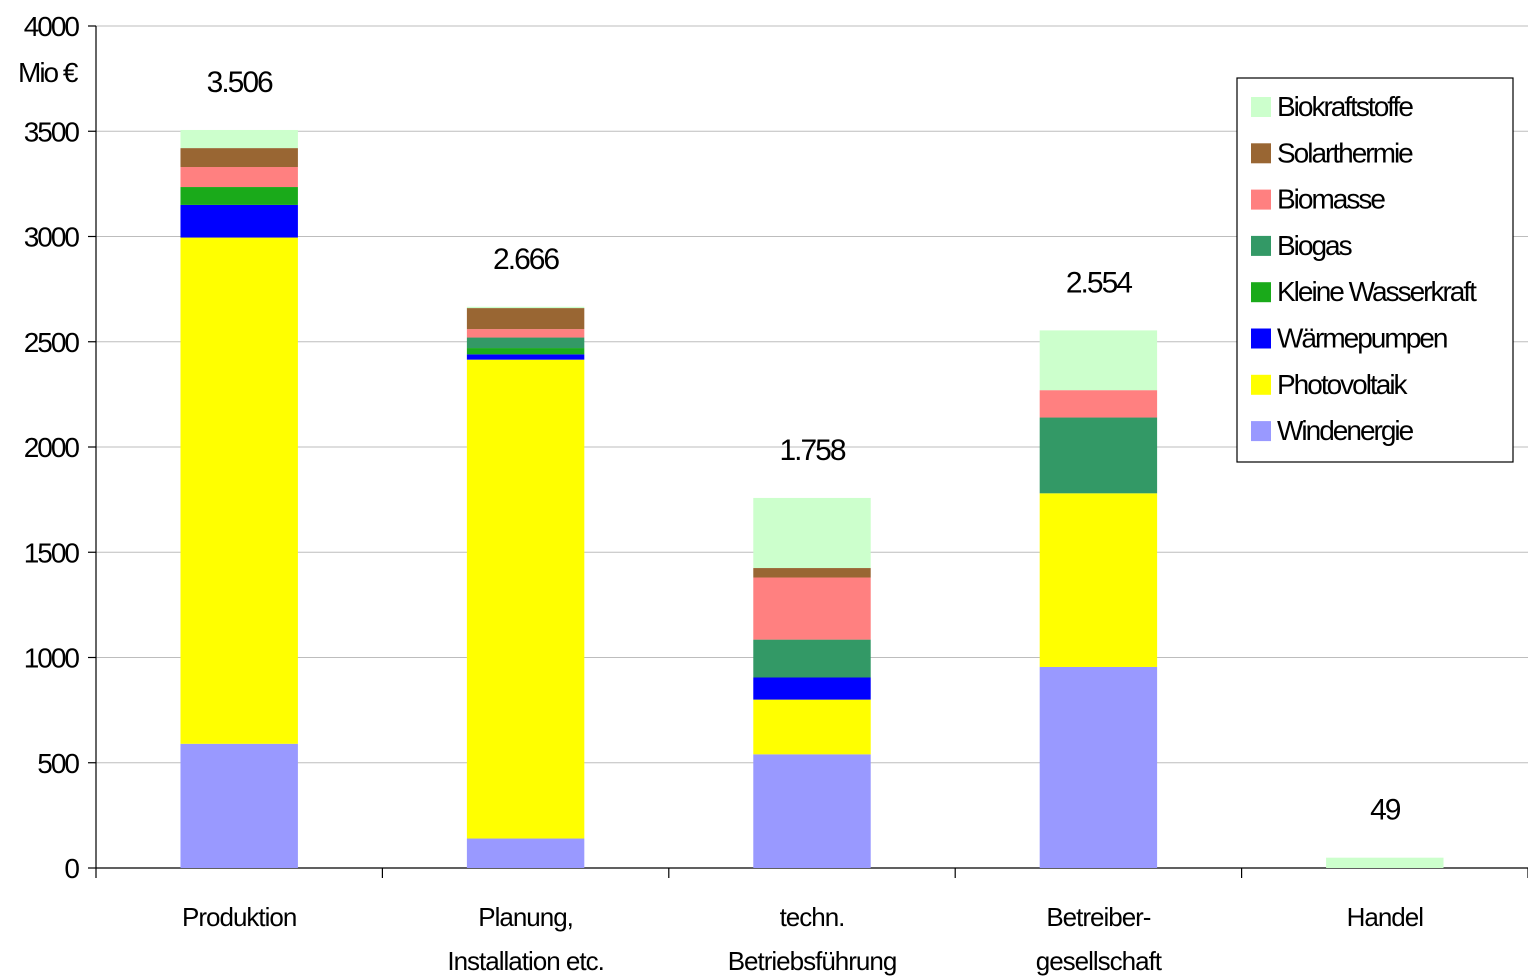 The width and height of the screenshot is (1528, 979). What do you see at coordinates (52, 237) in the screenshot?
I see `y-tick-label: 3000` at bounding box center [52, 237].